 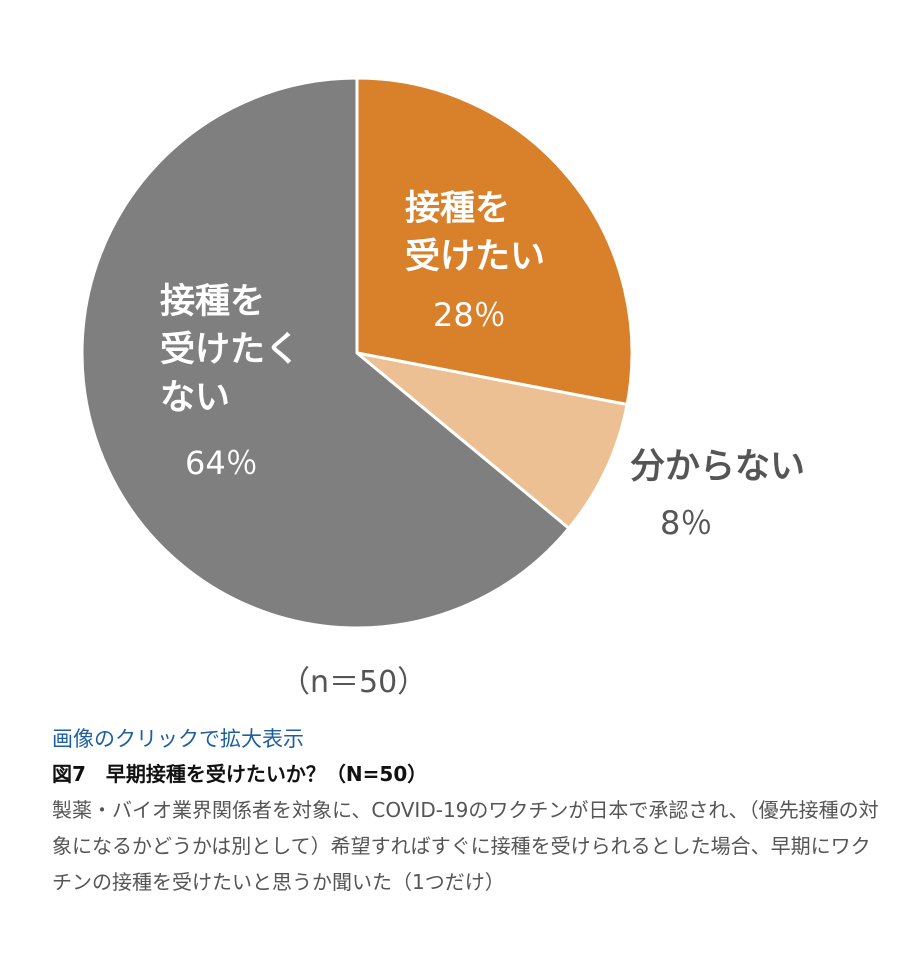 I want to click on enlarge-image-link: 画像のクリックで拡大表示, so click(x=178, y=739).